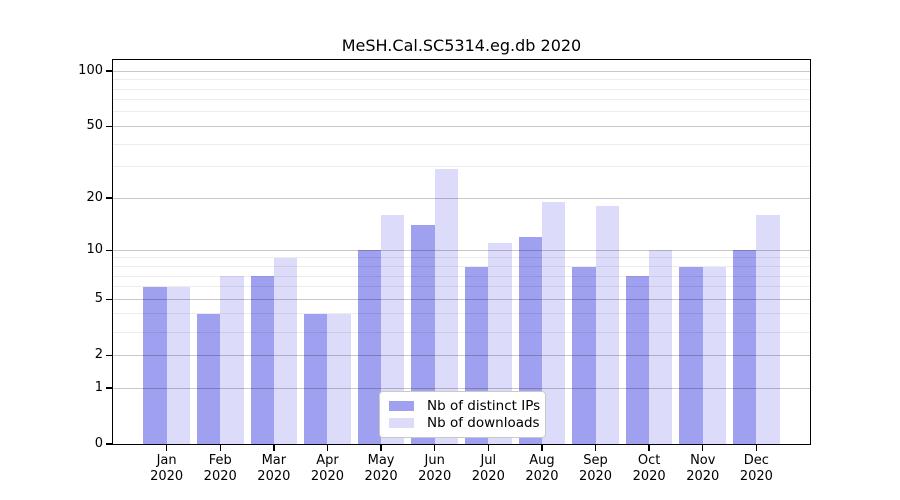  I want to click on x-tick-year-may: 2020, so click(381, 476).